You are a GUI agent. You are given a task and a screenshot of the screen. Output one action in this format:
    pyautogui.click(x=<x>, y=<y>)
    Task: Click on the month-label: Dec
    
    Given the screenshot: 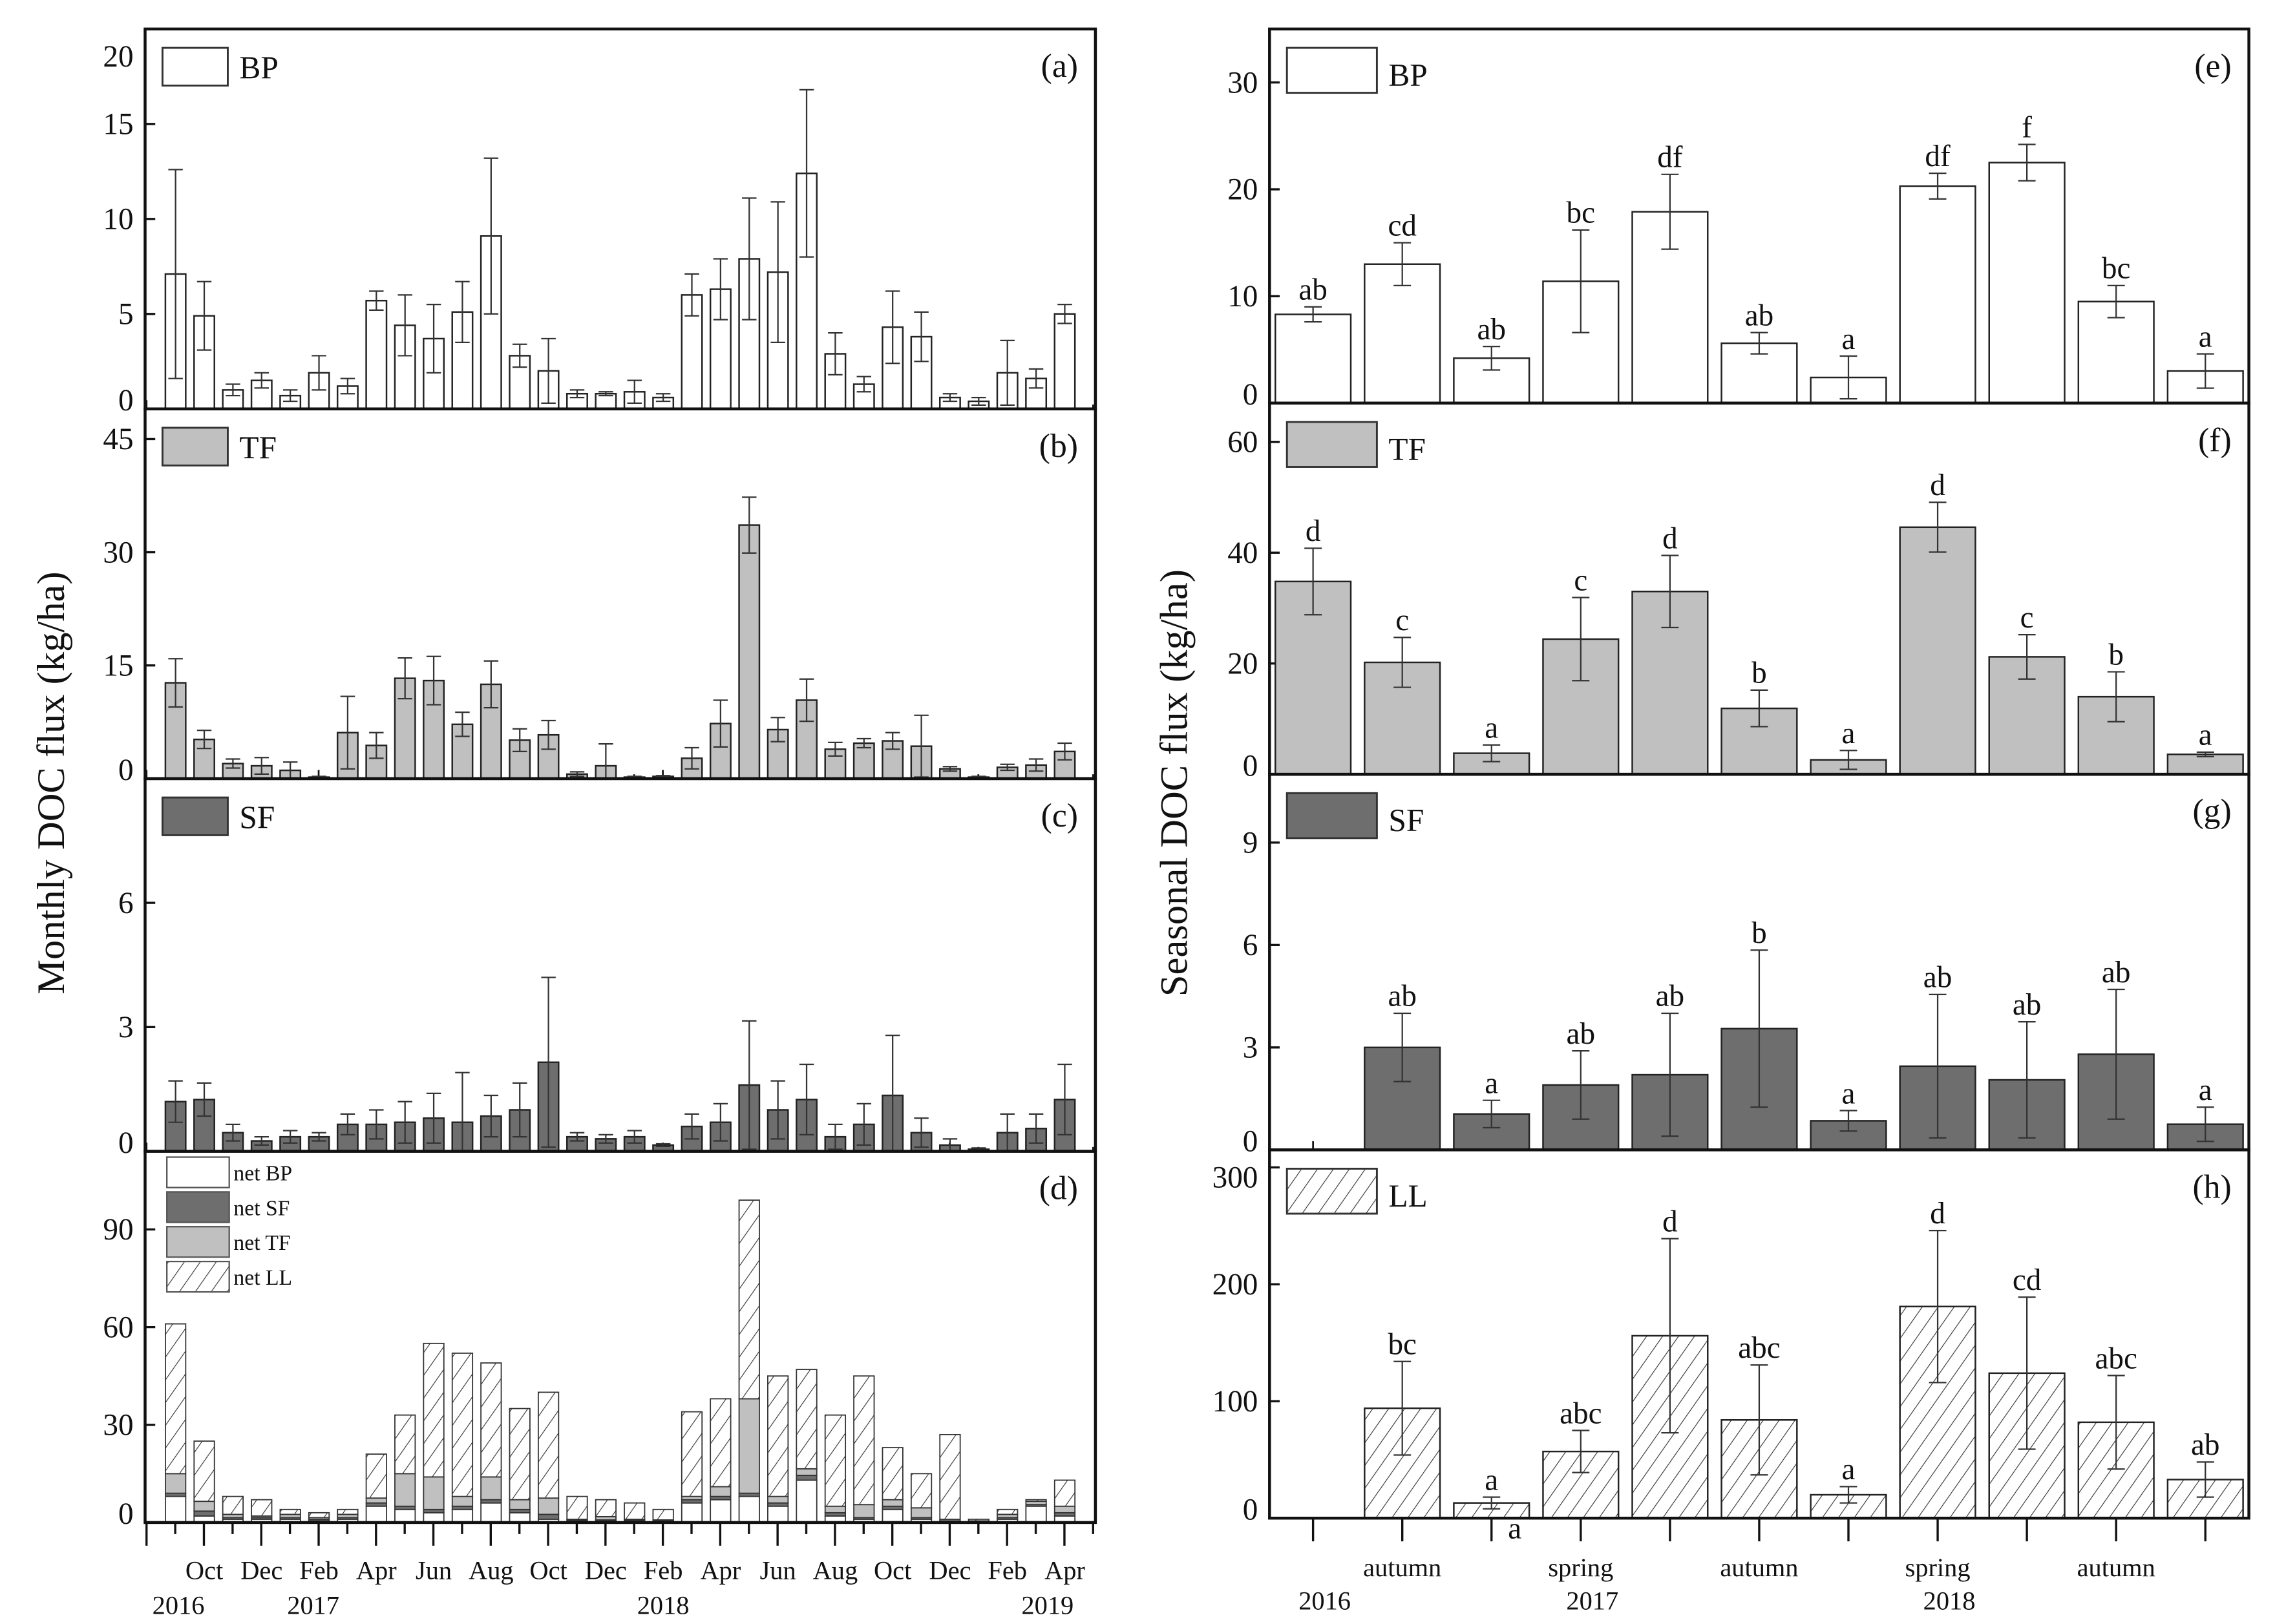 What is the action you would take?
    pyautogui.click(x=606, y=1570)
    